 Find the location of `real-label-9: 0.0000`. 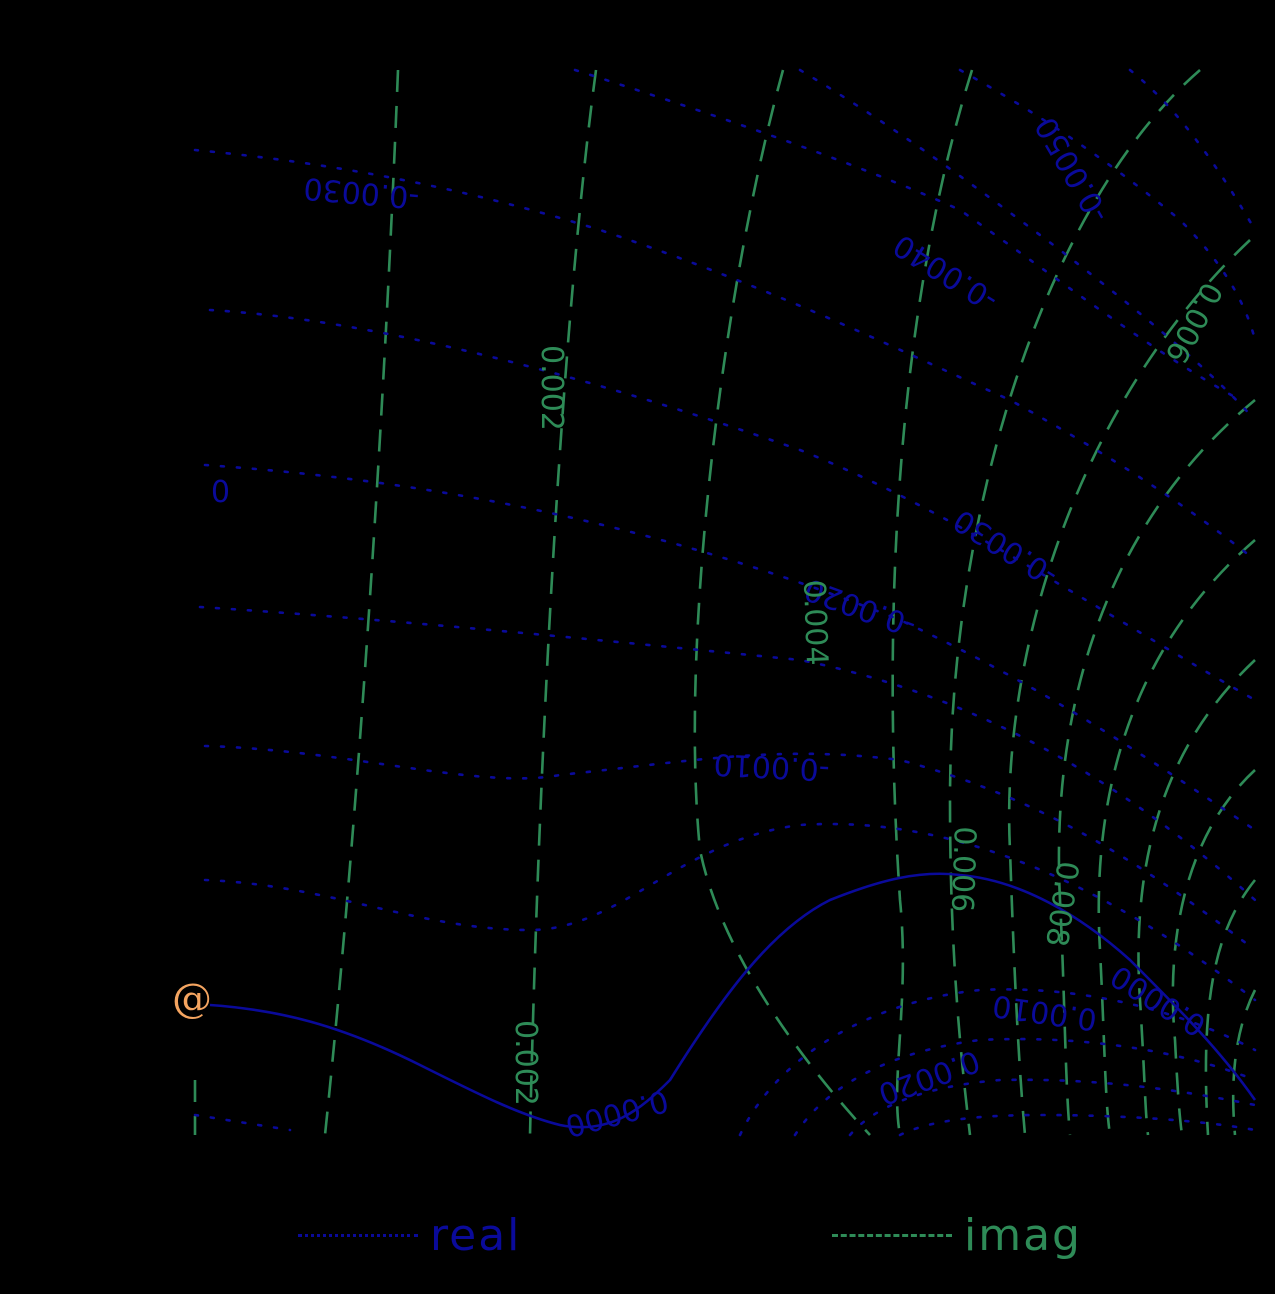

real-label-9: 0.0000 is located at coordinates (1159, 1000).